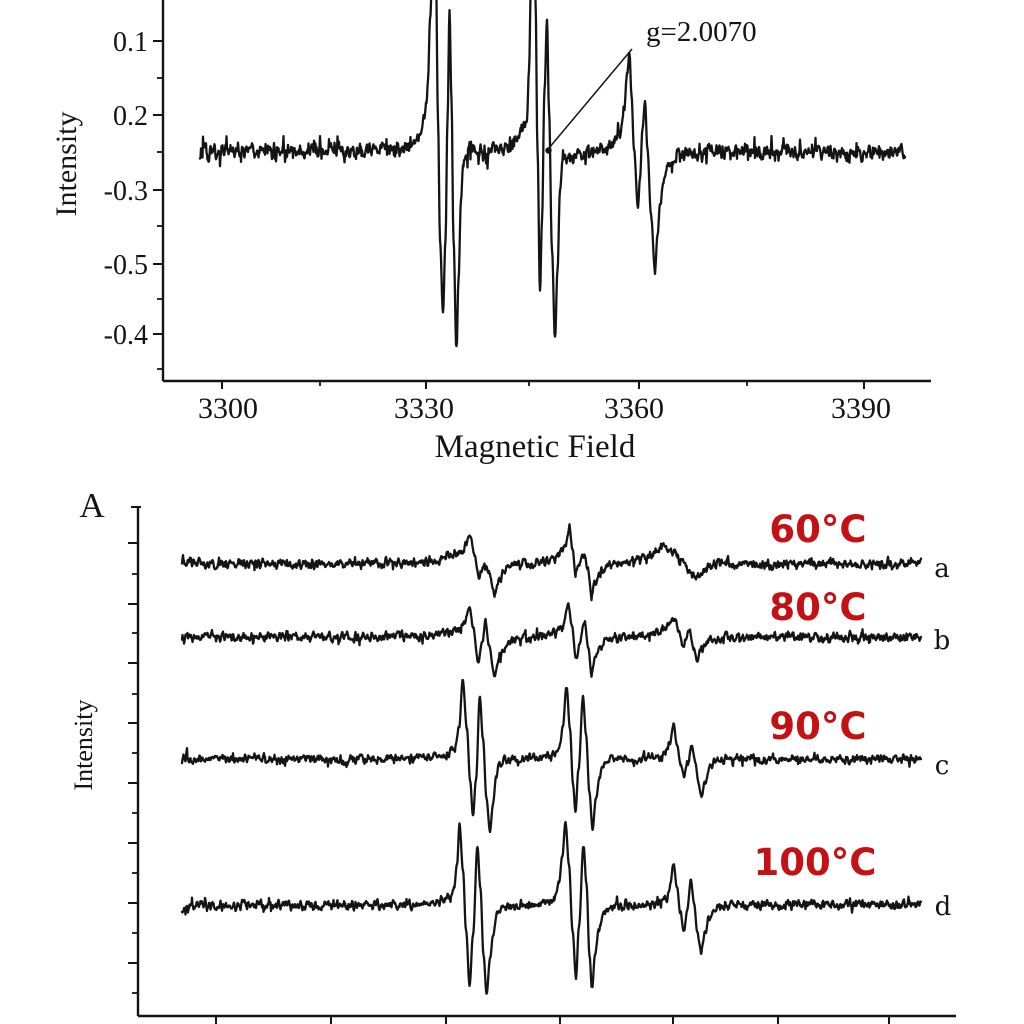 The width and height of the screenshot is (1024, 1024). Describe the element at coordinates (126, 265) in the screenshot. I see `y-tick-label: -0.5` at that location.